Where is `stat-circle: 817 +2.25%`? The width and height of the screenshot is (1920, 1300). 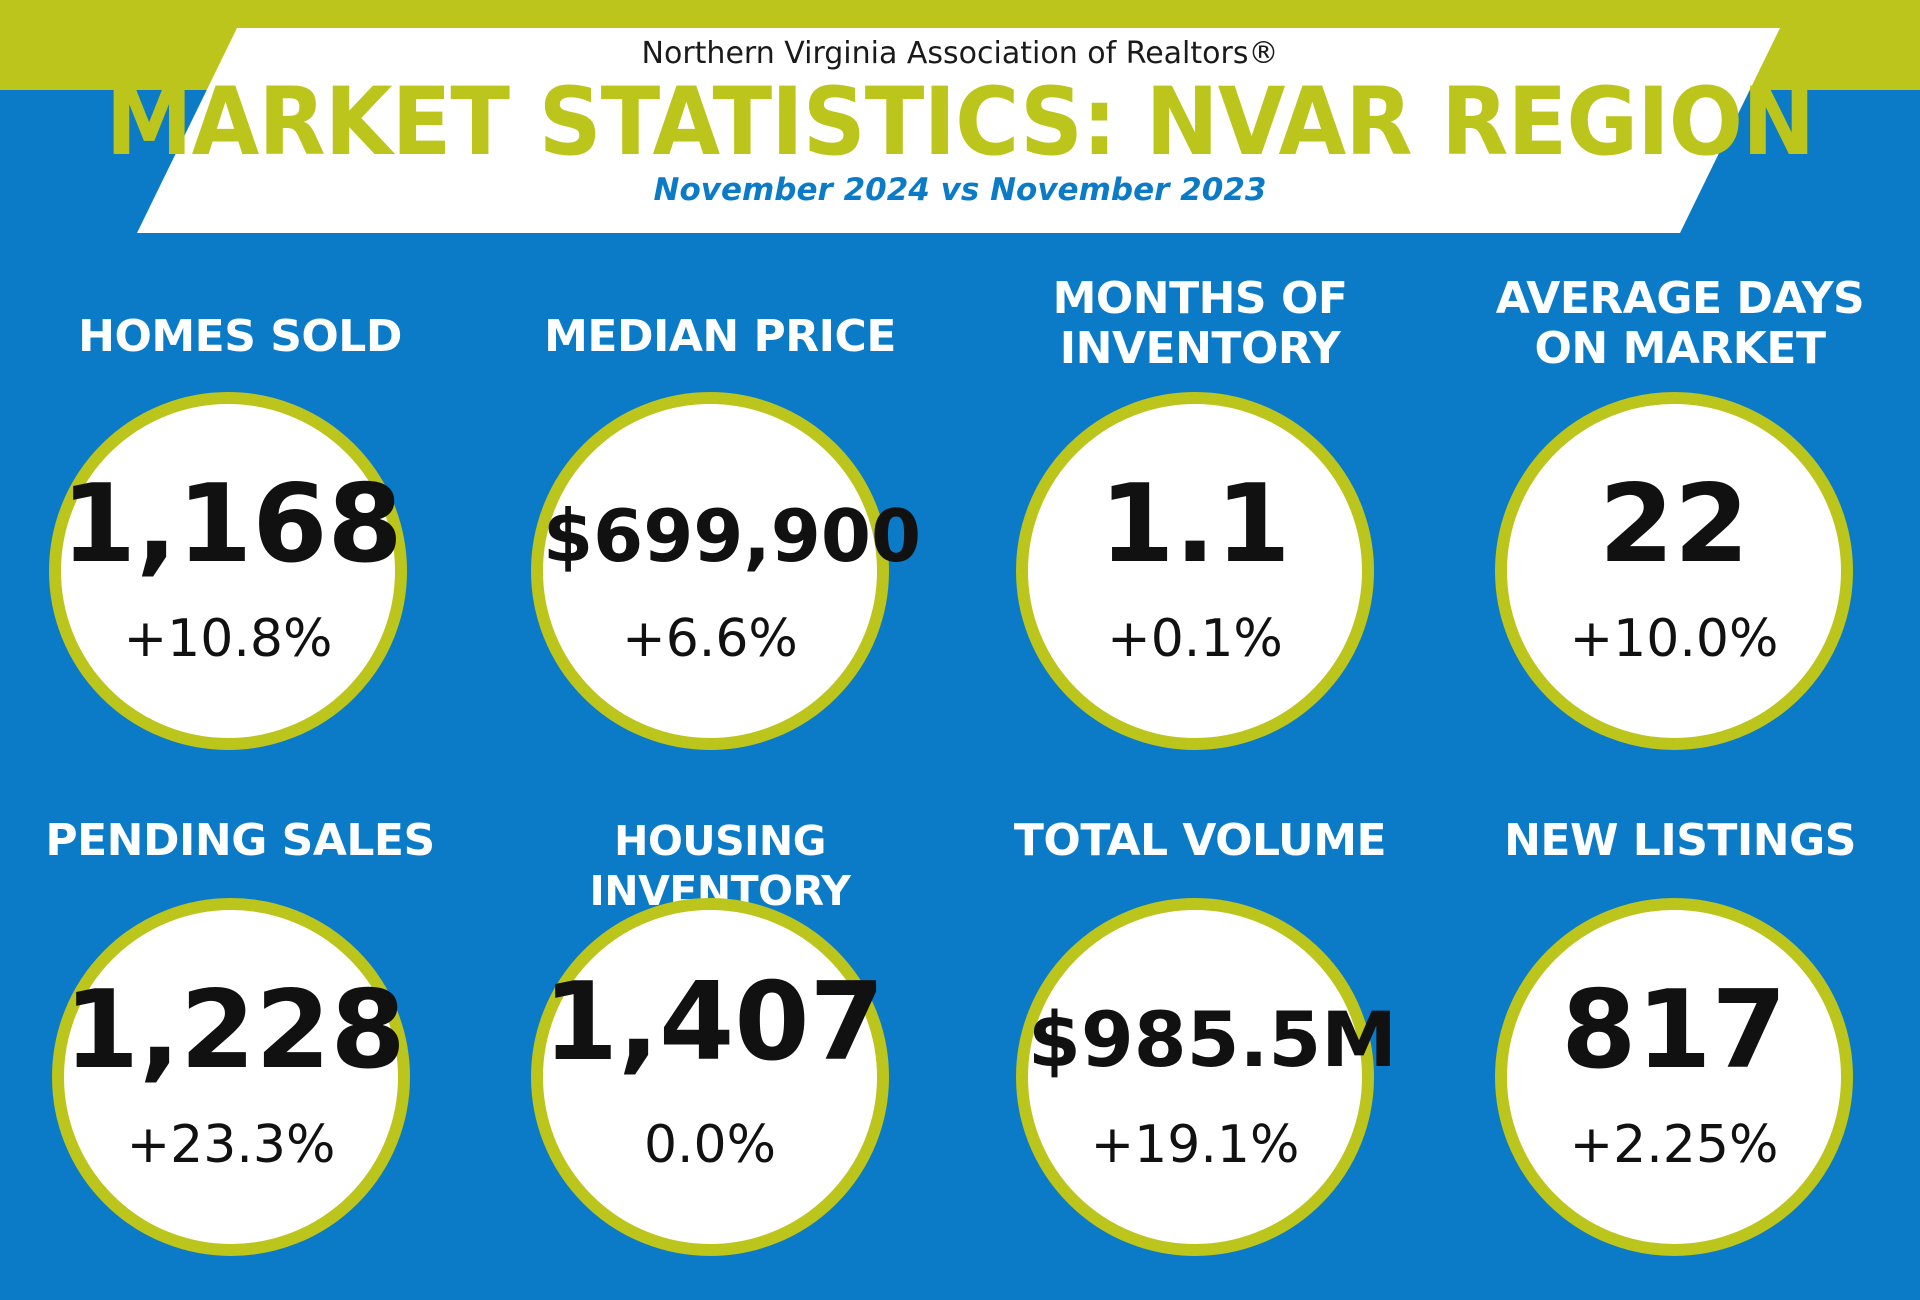 stat-circle: 817 +2.25% is located at coordinates (1674, 1077).